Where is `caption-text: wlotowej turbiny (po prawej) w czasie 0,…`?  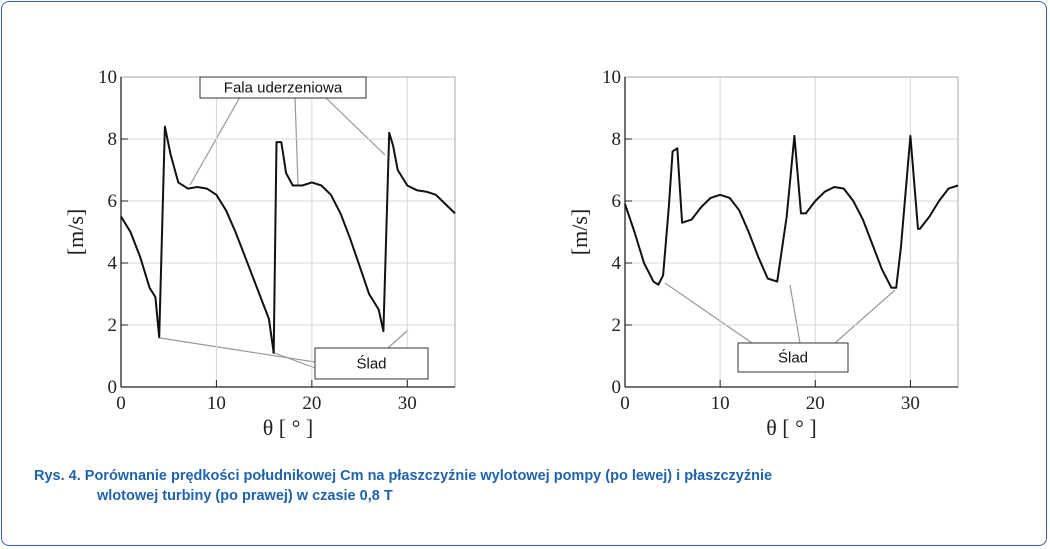 caption-text: wlotowej turbiny (po prawej) w czasie 0,… is located at coordinates (245, 496).